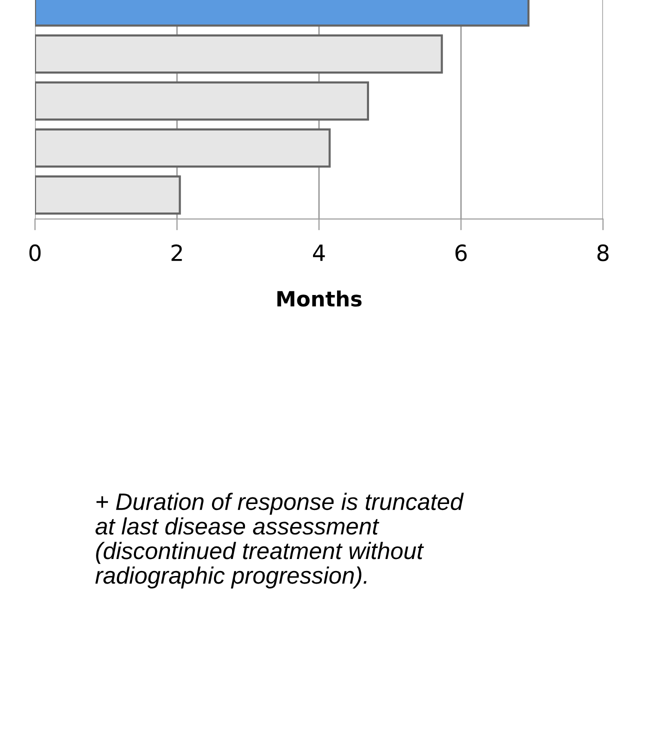 The image size is (664, 730). I want to click on text: + Duration of response is truncated at last disease assessment (discontinued treatment without radiographic progression)., so click(279, 540).